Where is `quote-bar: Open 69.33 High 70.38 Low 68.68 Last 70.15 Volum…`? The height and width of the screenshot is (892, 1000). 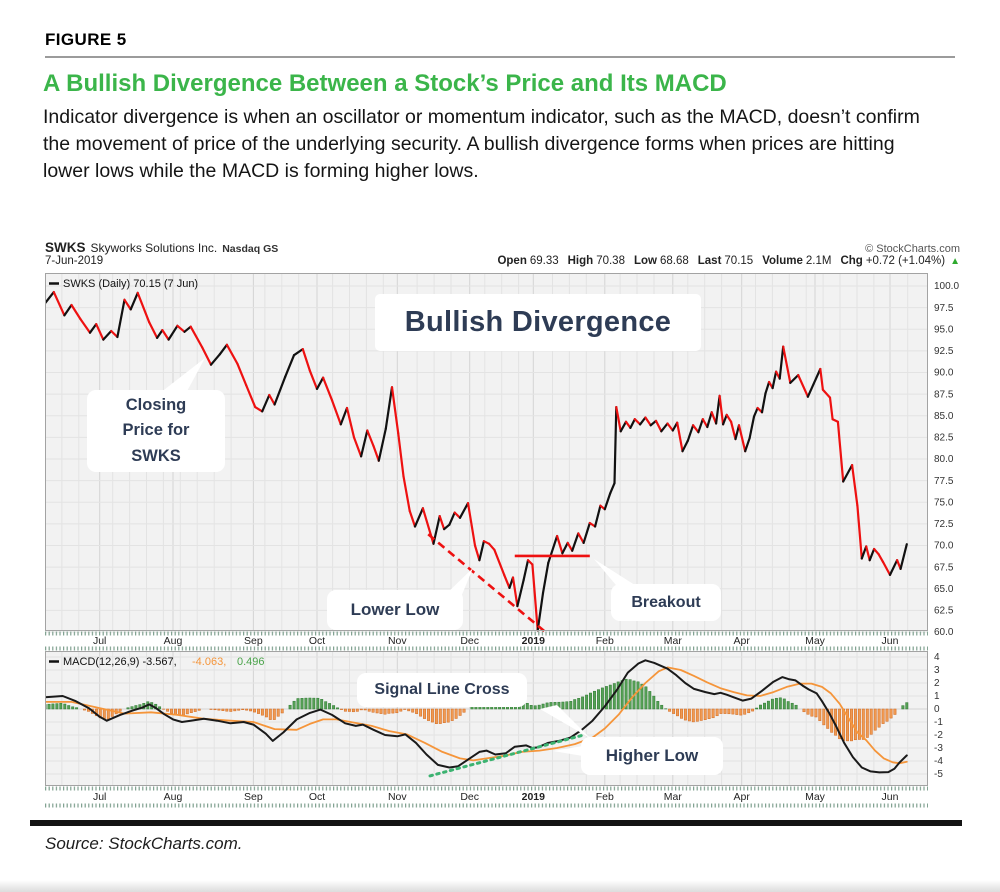
quote-bar: Open 69.33 High 70.38 Low 68.68 Last 70.15 Volum… is located at coordinates (724, 261).